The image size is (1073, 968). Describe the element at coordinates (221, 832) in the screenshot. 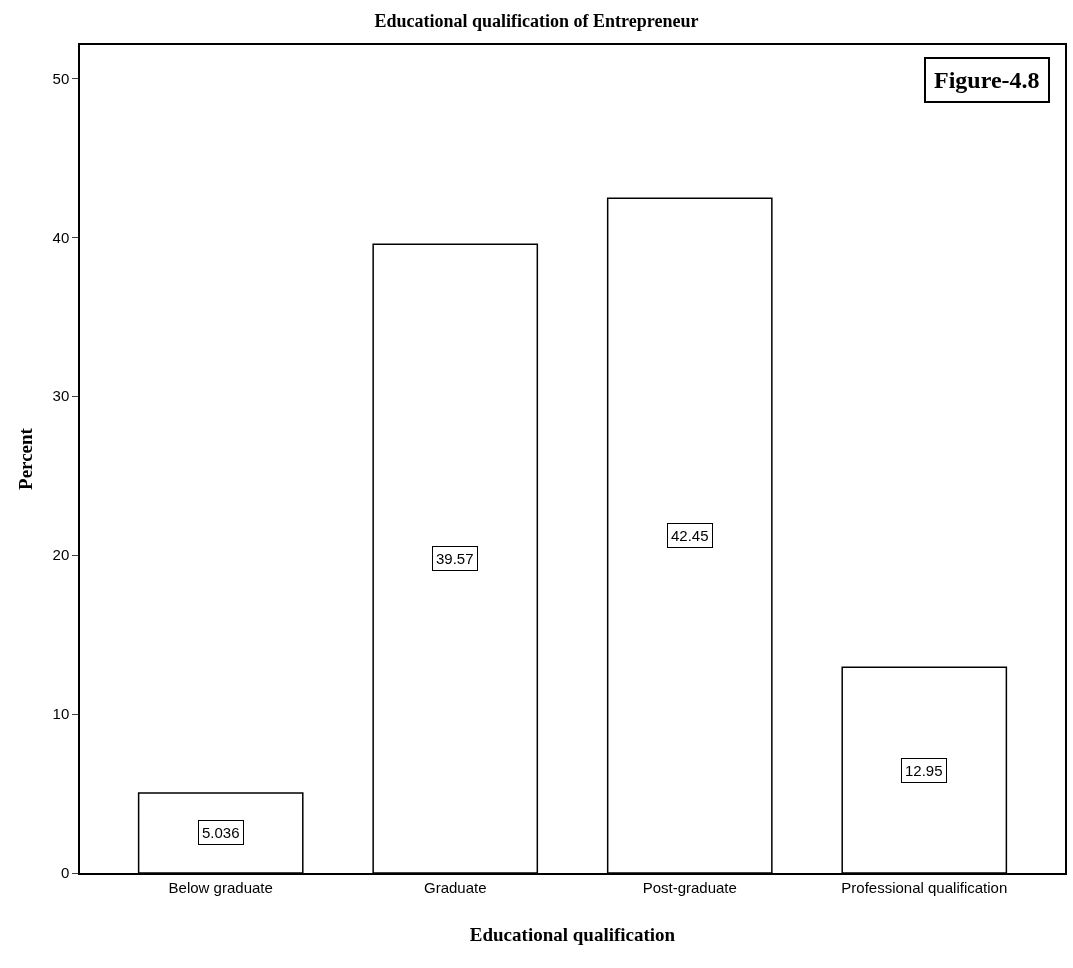

I see `data-label: 5.036` at that location.